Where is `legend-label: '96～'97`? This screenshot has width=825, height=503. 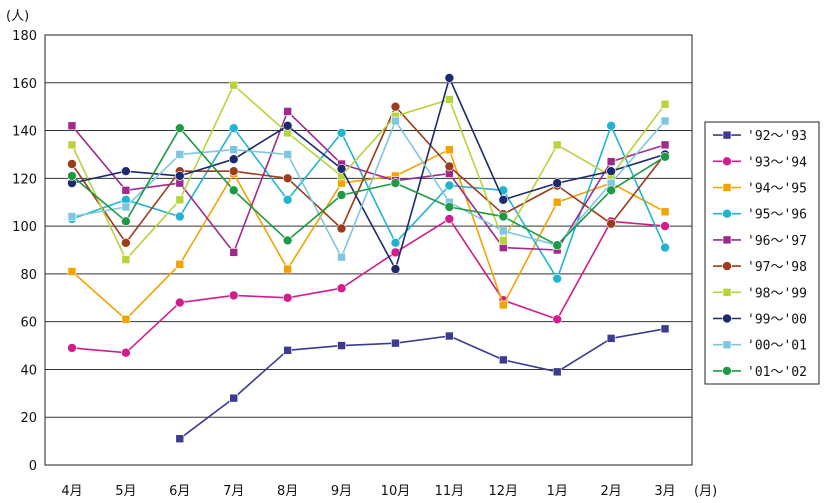 legend-label: '96～'97 is located at coordinates (777, 241).